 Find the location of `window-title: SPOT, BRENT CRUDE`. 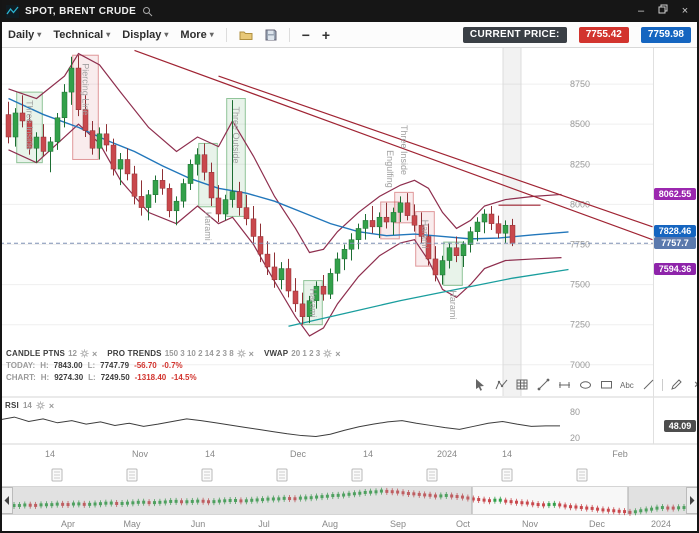

window-title: SPOT, BRENT CRUDE is located at coordinates (81, 11).